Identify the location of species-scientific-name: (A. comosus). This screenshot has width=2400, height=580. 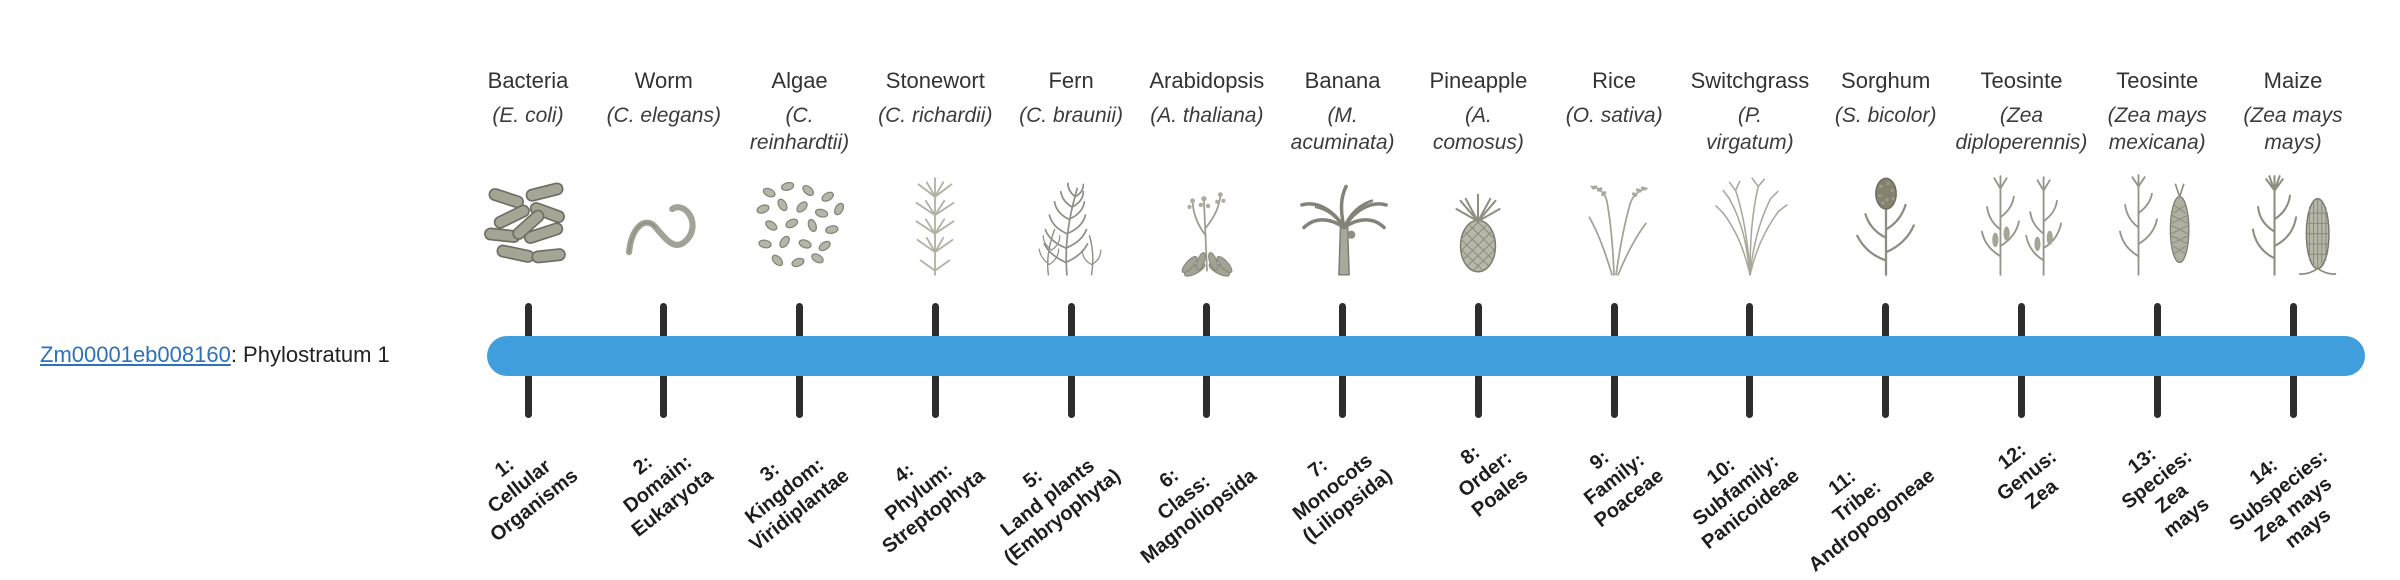
(1478, 129).